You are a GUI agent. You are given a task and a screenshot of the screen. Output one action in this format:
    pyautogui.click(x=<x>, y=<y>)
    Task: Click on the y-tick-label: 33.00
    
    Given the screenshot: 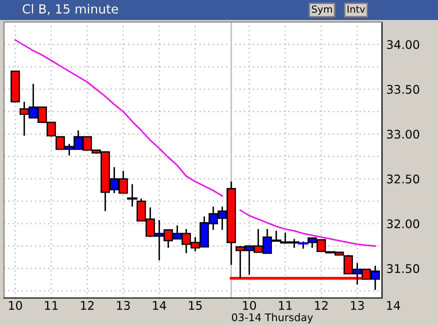 What is the action you would take?
    pyautogui.click(x=403, y=134)
    